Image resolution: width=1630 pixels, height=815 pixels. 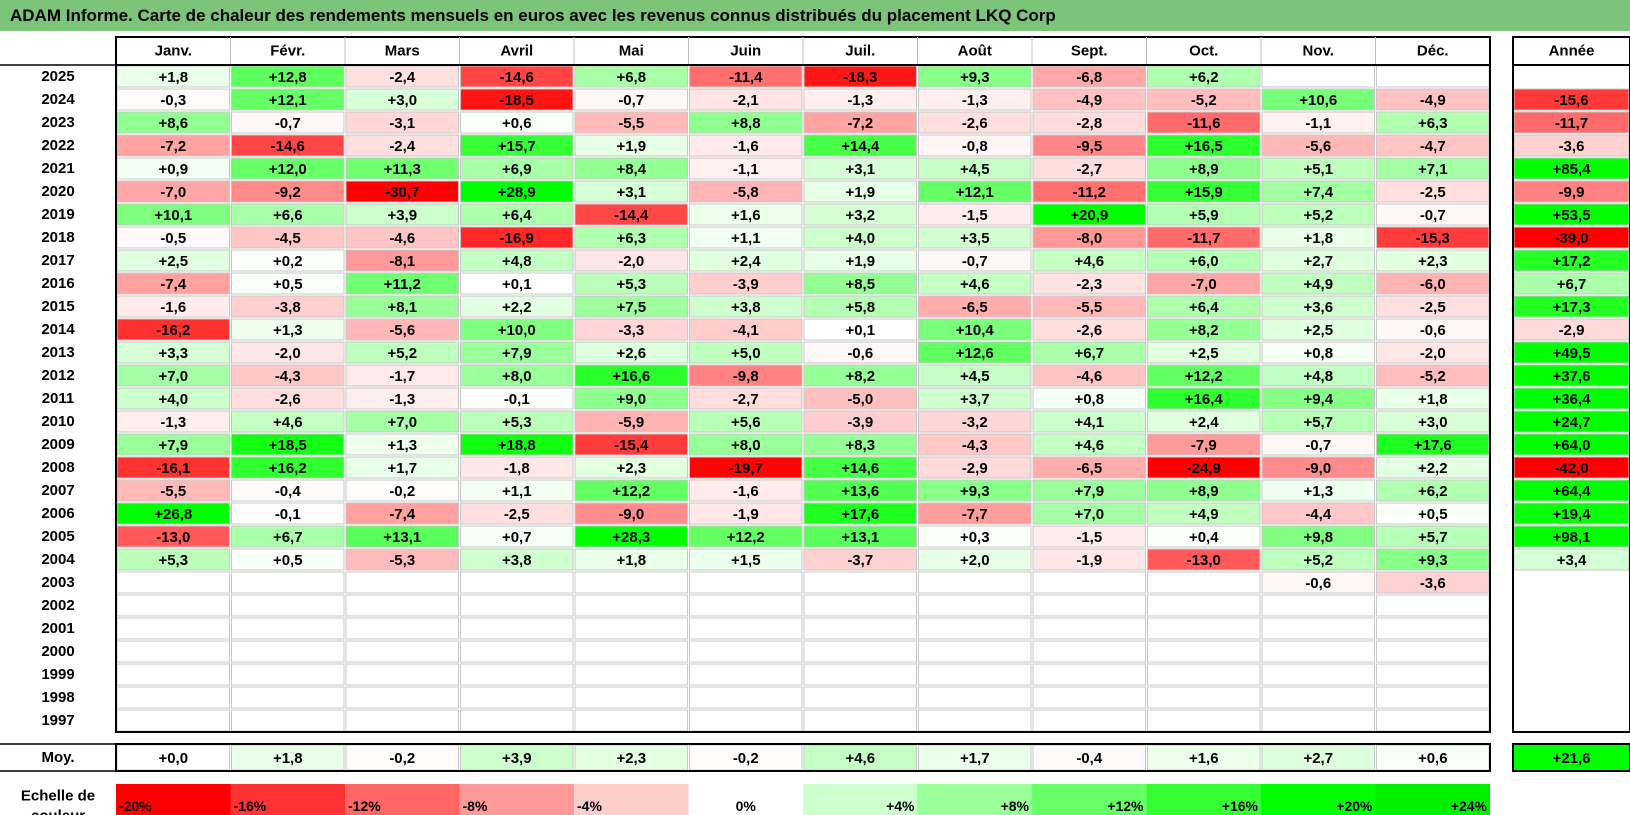 What do you see at coordinates (1433, 560) in the screenshot?
I see `cell-value-label: +9,3` at bounding box center [1433, 560].